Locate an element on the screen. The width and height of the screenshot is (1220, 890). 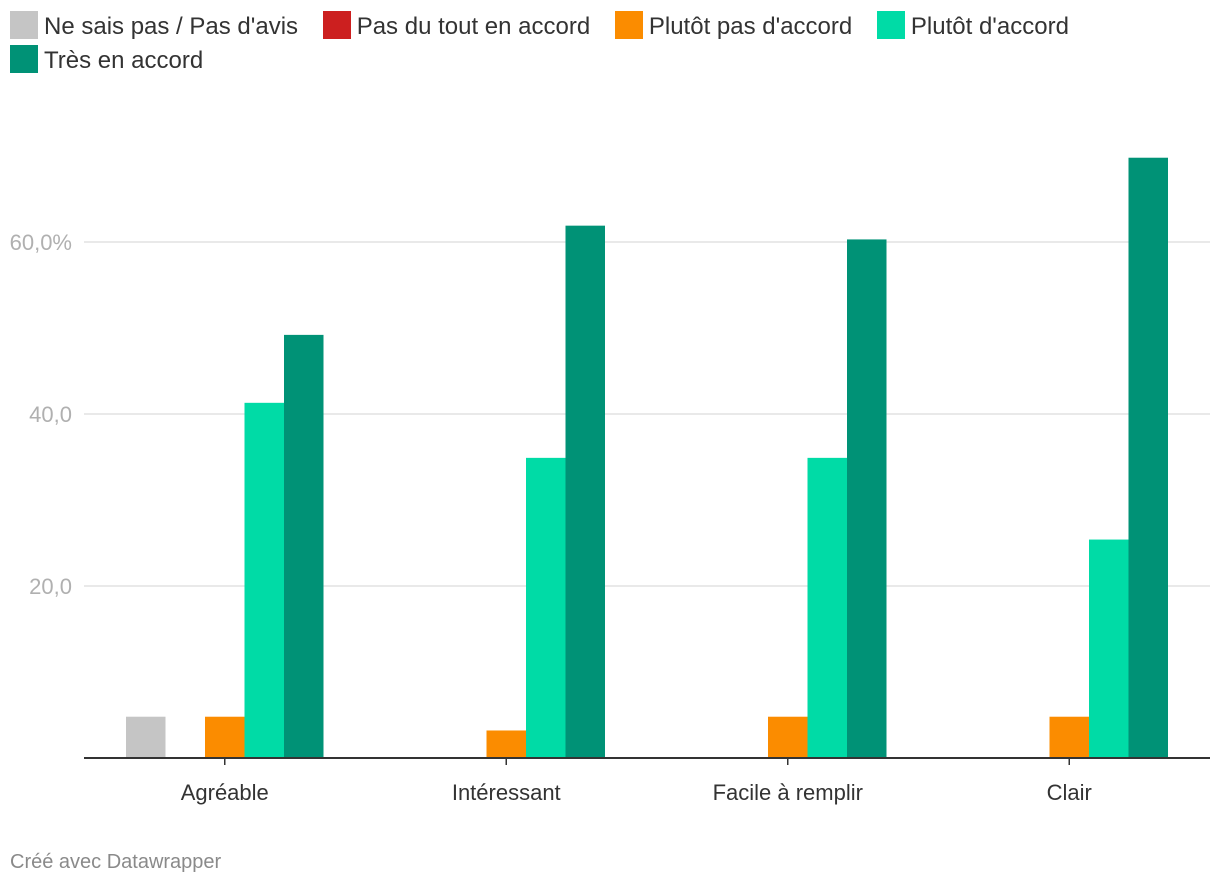
y-tick-label: 40,0 is located at coordinates (50, 414).